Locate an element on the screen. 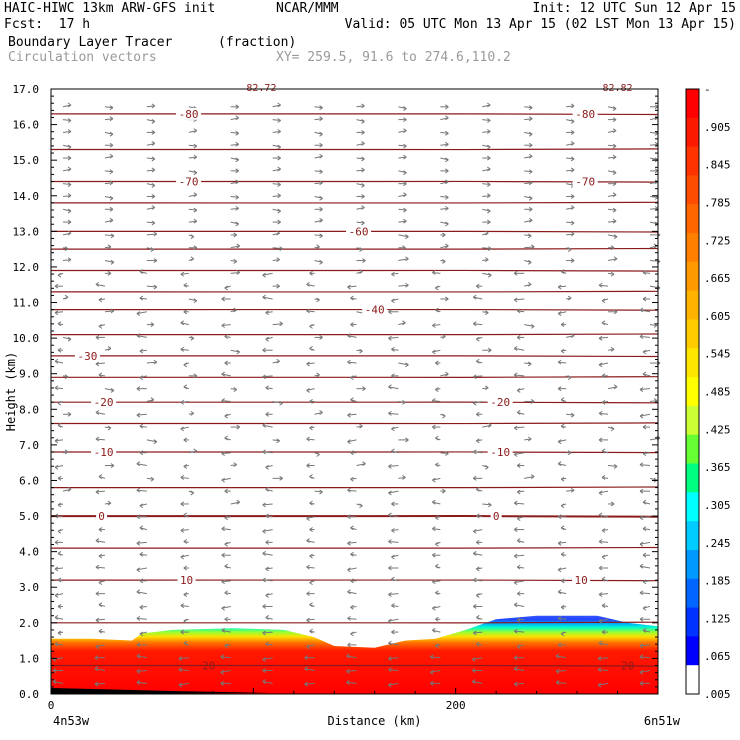 This screenshot has height=740, width=740. contour-label: -60 is located at coordinates (359, 231).